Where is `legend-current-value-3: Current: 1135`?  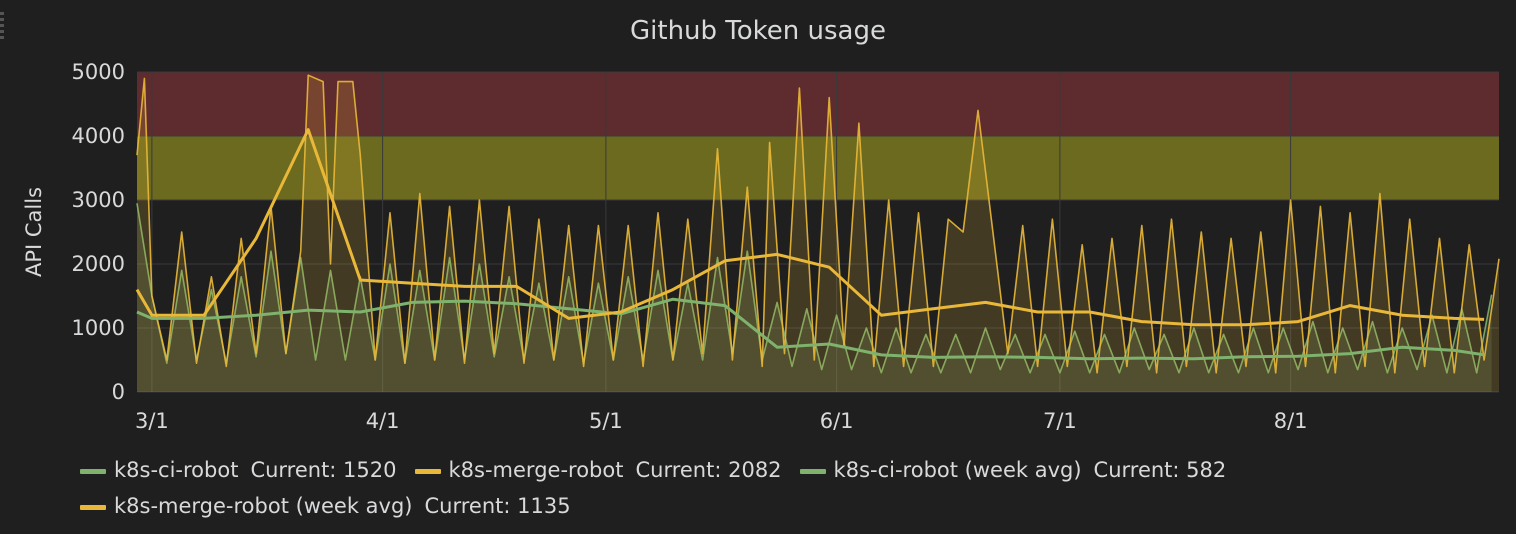
legend-current-value-3: Current: 1135 is located at coordinates (497, 506).